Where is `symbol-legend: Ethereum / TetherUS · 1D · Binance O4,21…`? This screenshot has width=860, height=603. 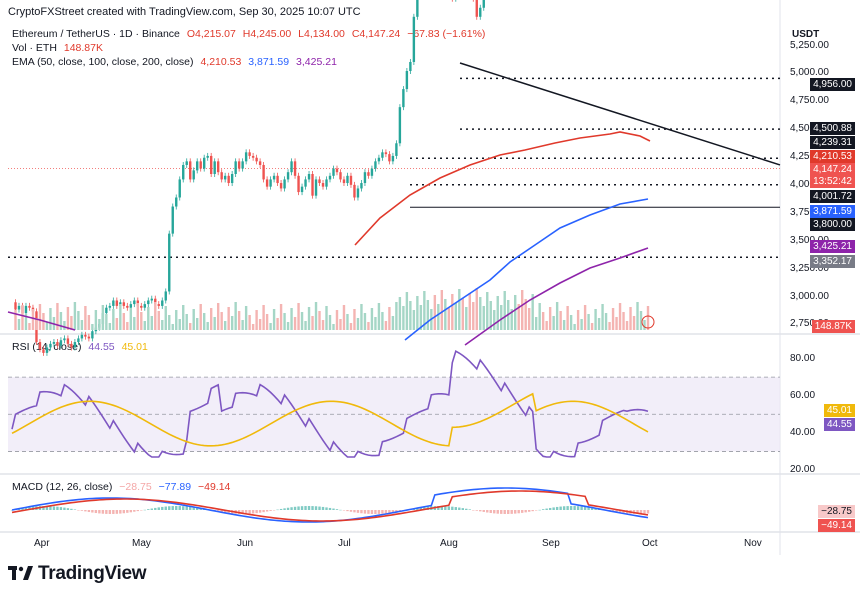 symbol-legend: Ethereum / TetherUS · 1D · Binance O4,21… is located at coordinates (250, 34).